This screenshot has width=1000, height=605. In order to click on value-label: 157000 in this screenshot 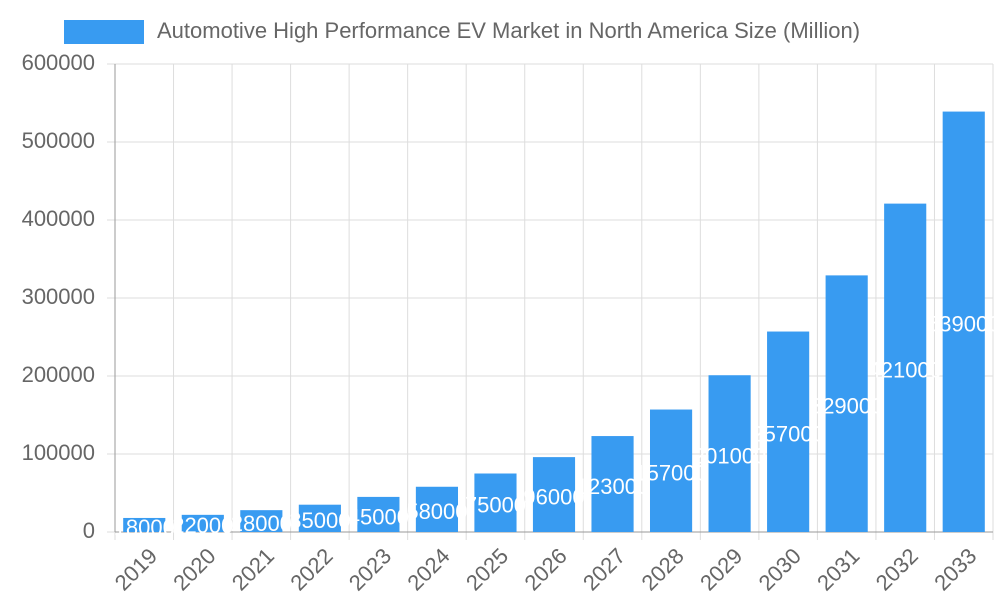, I will do `click(670, 473)`.